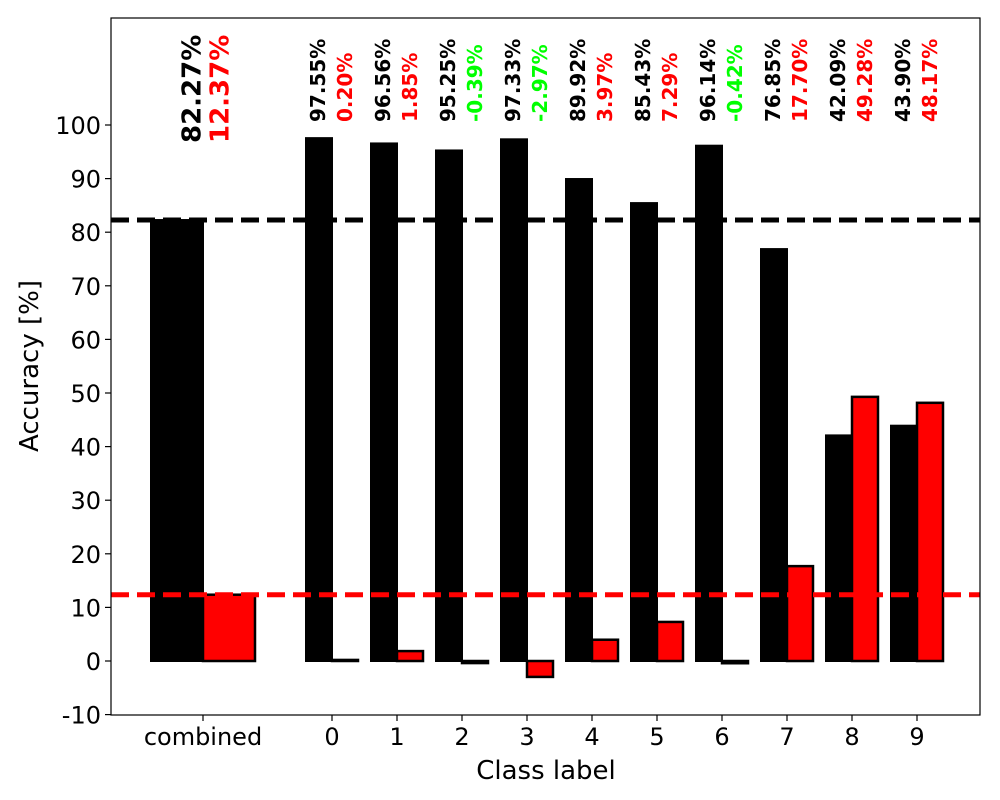  I want to click on label-black-combined: 82.27%, so click(192, 89).